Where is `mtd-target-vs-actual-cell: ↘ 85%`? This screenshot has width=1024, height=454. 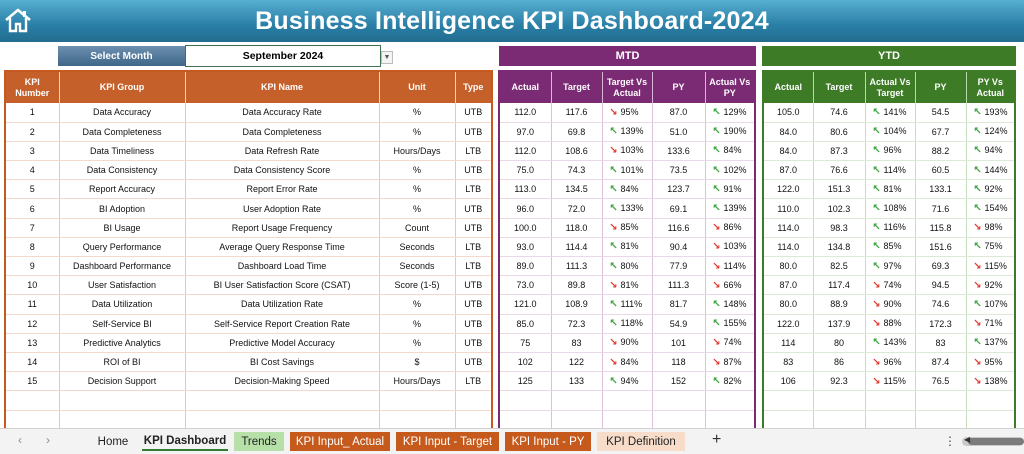 mtd-target-vs-actual-cell: ↘ 85% is located at coordinates (627, 228).